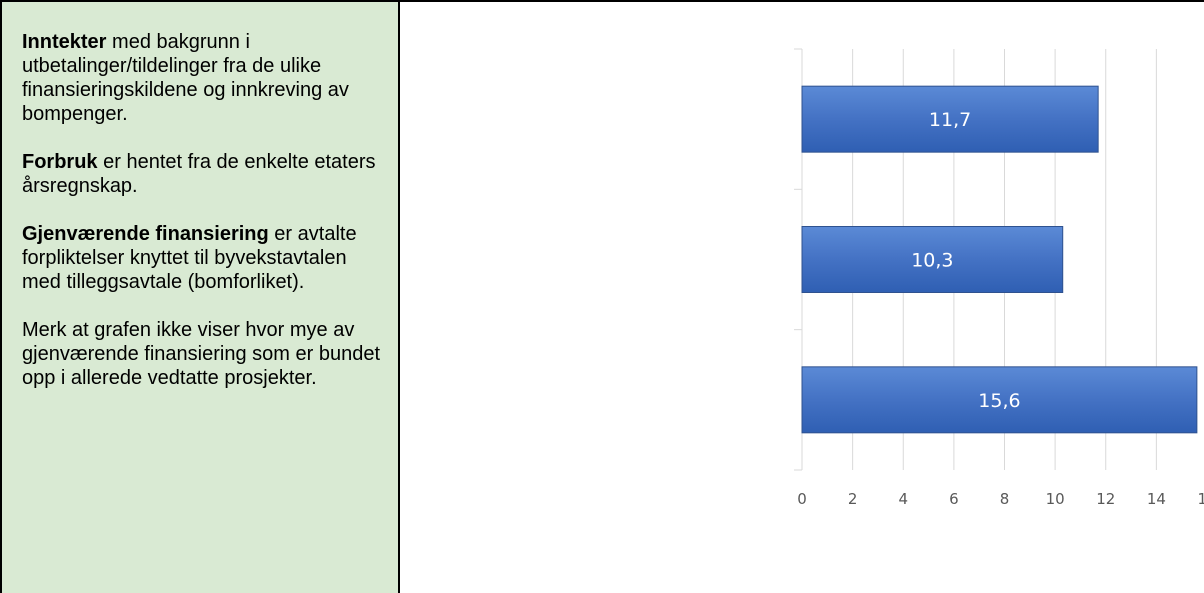 Image resolution: width=1204 pixels, height=593 pixels. I want to click on bold-term: Inntekter, so click(64, 42).